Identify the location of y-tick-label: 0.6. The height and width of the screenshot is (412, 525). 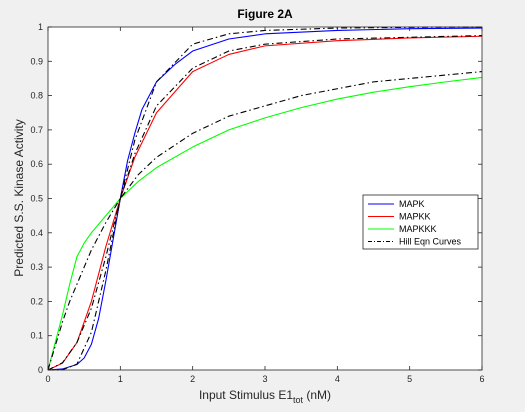
(36, 164).